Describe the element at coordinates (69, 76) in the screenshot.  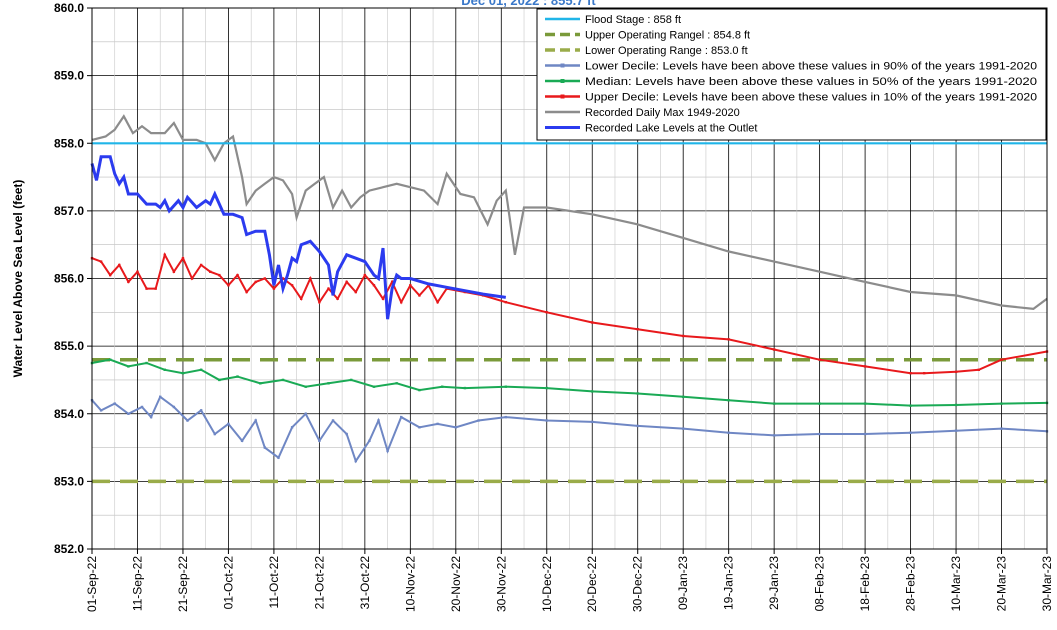
I see `y-tick-label: 859.0` at that location.